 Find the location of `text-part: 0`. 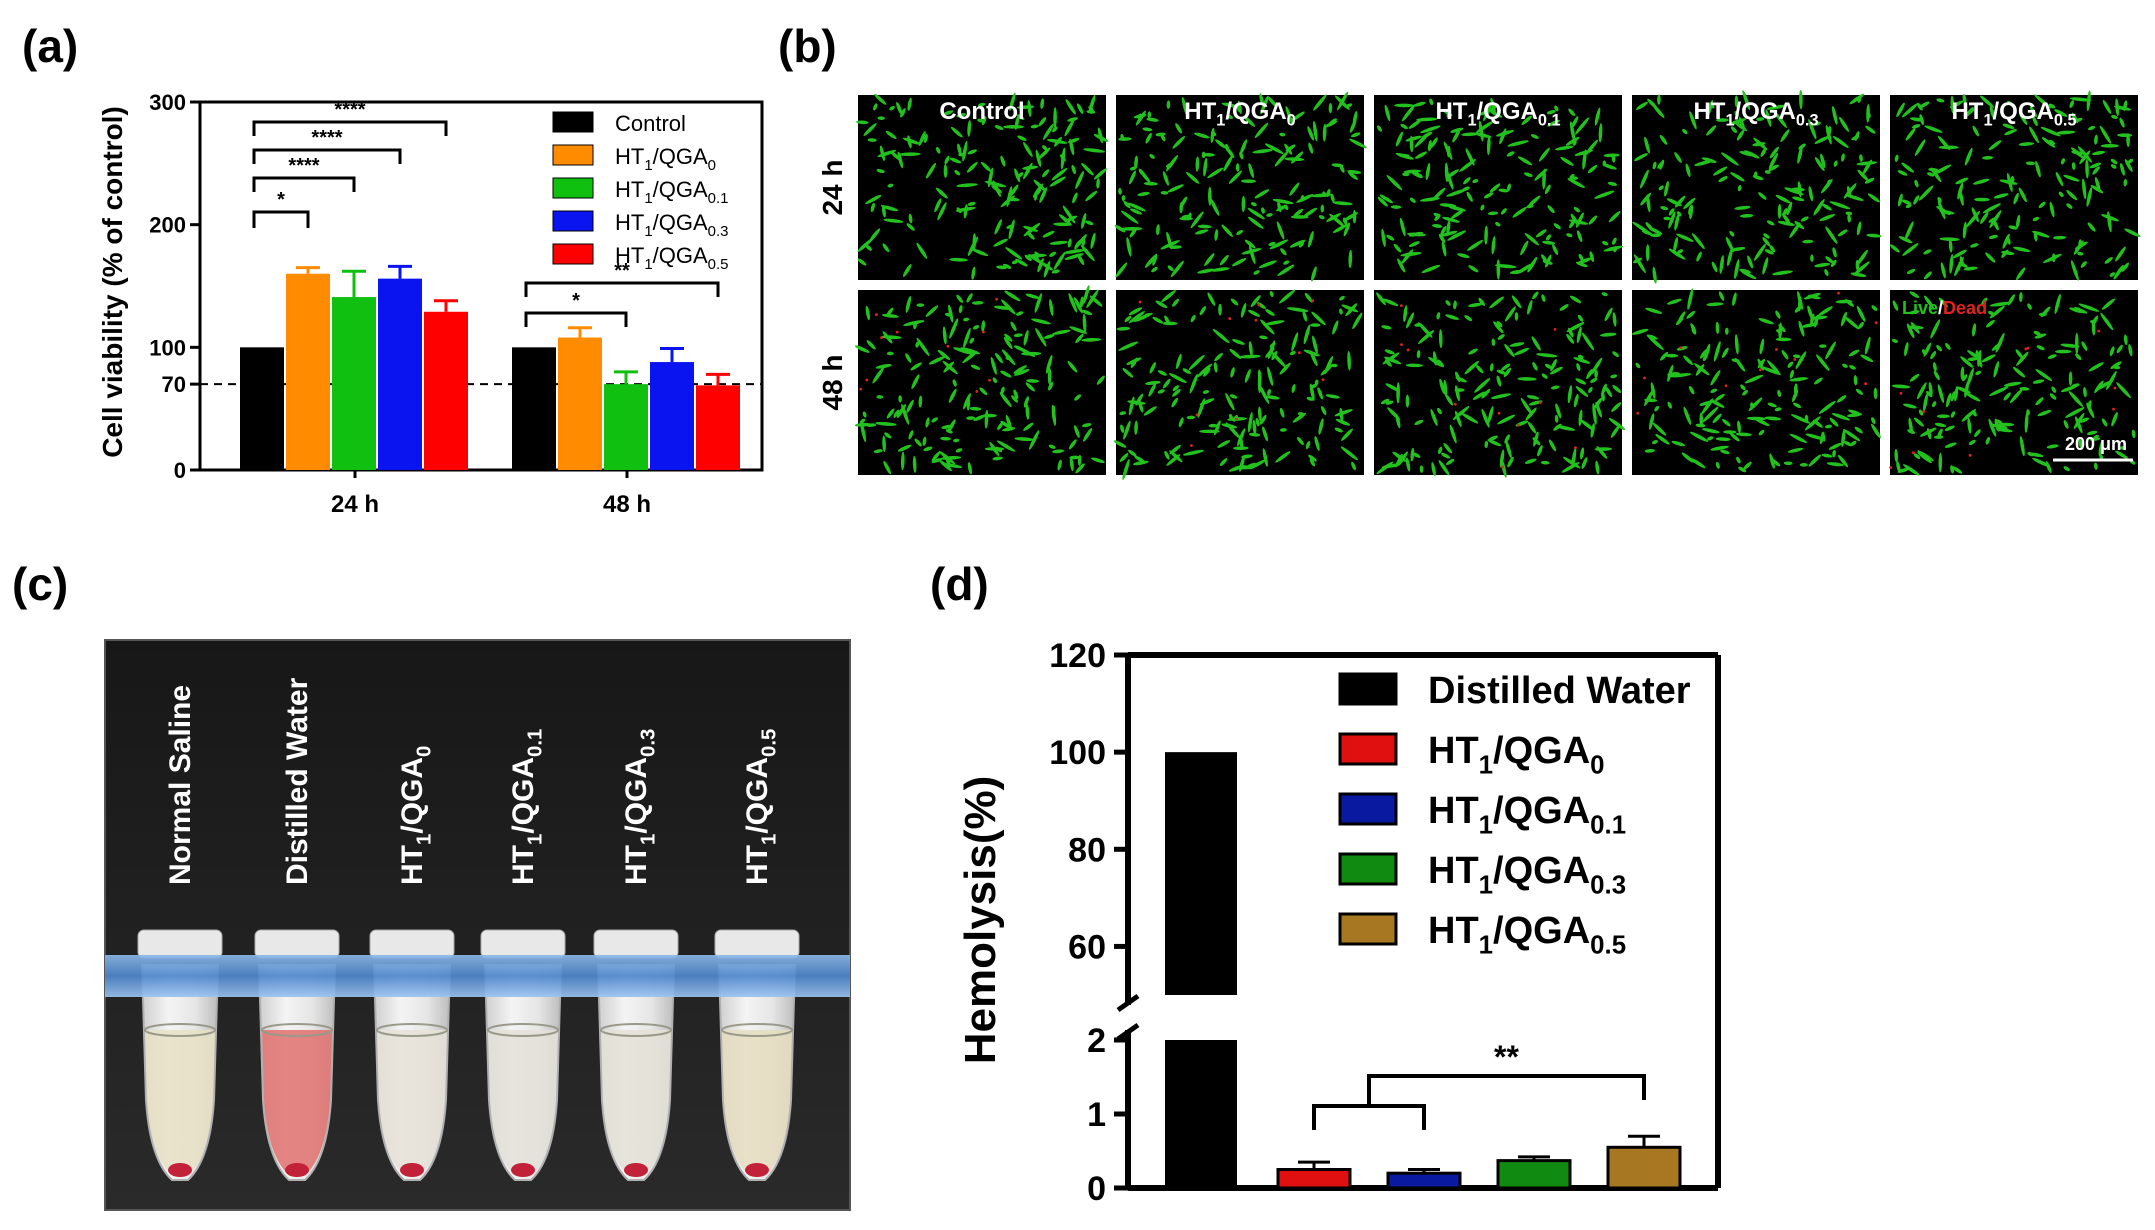

text-part: 0 is located at coordinates (712, 165).